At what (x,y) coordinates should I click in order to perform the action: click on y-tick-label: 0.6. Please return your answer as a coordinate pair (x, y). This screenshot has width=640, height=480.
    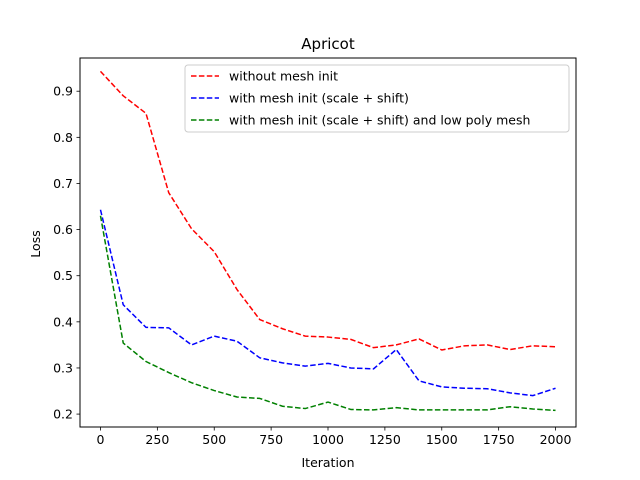
    Looking at the image, I should click on (63, 229).